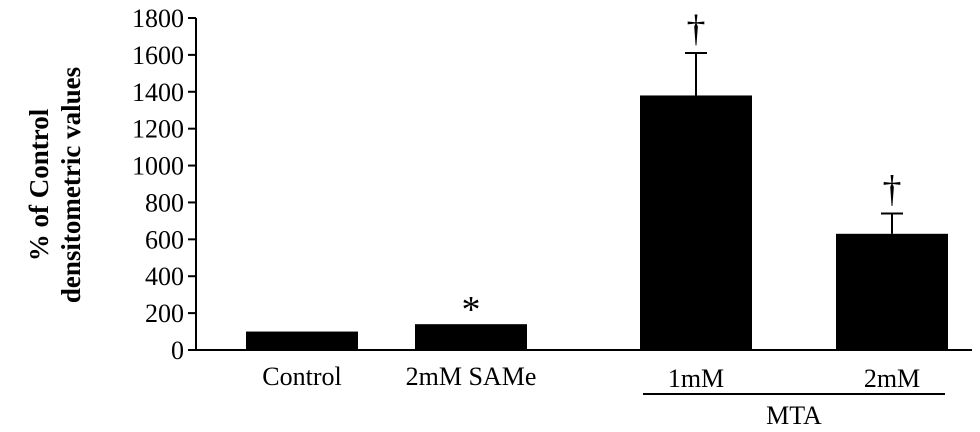  I want to click on y-tick-label: 1400, so click(158, 92).